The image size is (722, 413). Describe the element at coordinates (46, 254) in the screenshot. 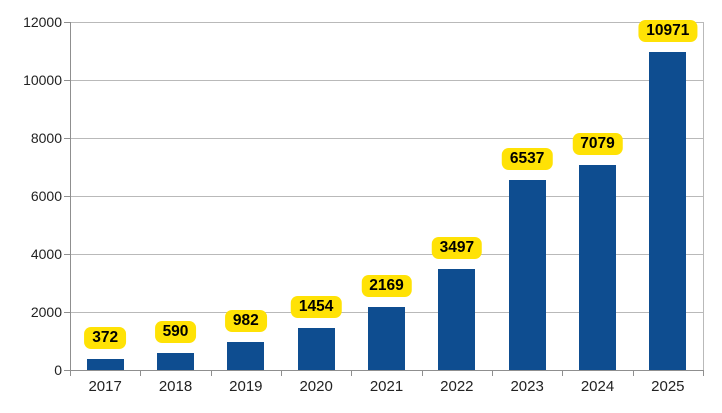

I see `y-tick-label: 4000` at that location.